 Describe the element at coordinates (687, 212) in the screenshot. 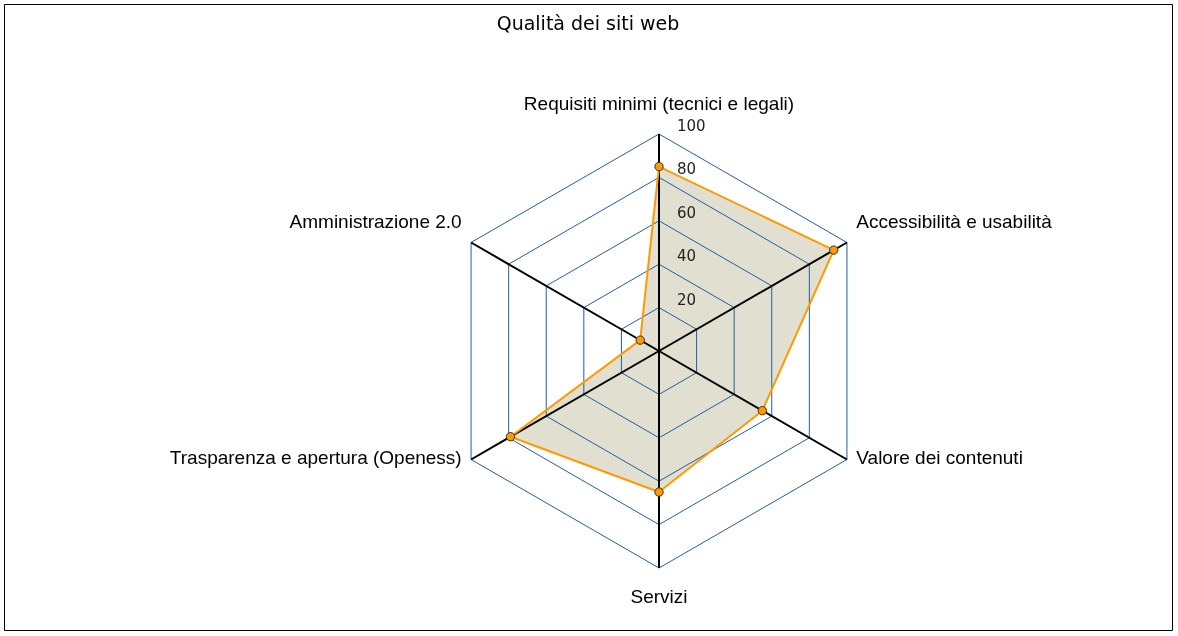

I see `y-tick-label: 60` at that location.